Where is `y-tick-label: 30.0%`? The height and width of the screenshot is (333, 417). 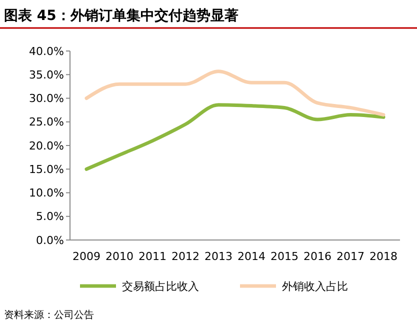 y-tick-label: 30.0% is located at coordinates (46, 99).